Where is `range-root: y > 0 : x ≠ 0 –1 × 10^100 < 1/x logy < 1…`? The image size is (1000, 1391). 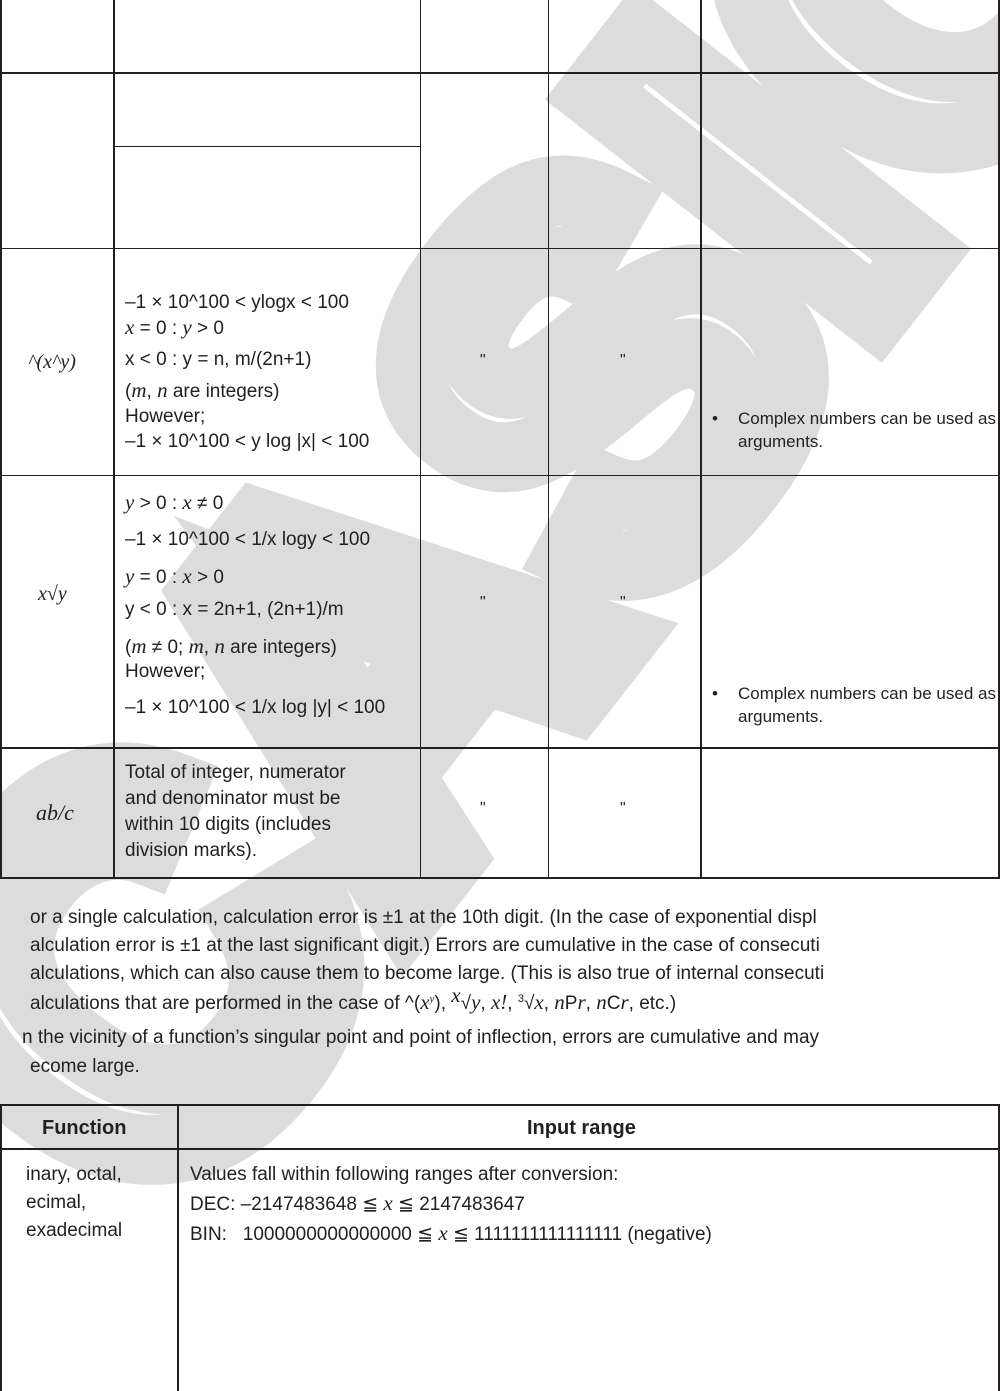
range-root: y > 0 : x ≠ 0 –1 × 10^100 < 1/x logy < 1… is located at coordinates (255, 604).